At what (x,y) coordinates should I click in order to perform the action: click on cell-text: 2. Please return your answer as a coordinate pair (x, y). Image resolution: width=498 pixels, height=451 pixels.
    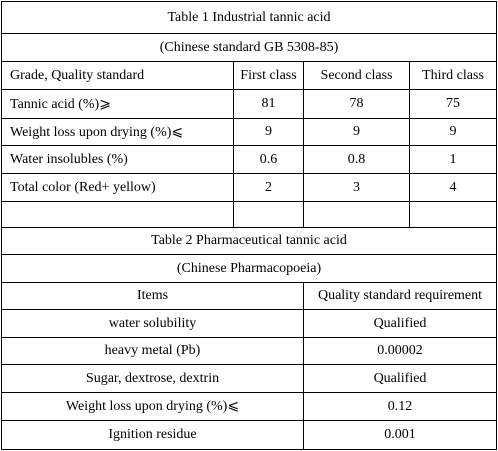
    Looking at the image, I should click on (268, 187).